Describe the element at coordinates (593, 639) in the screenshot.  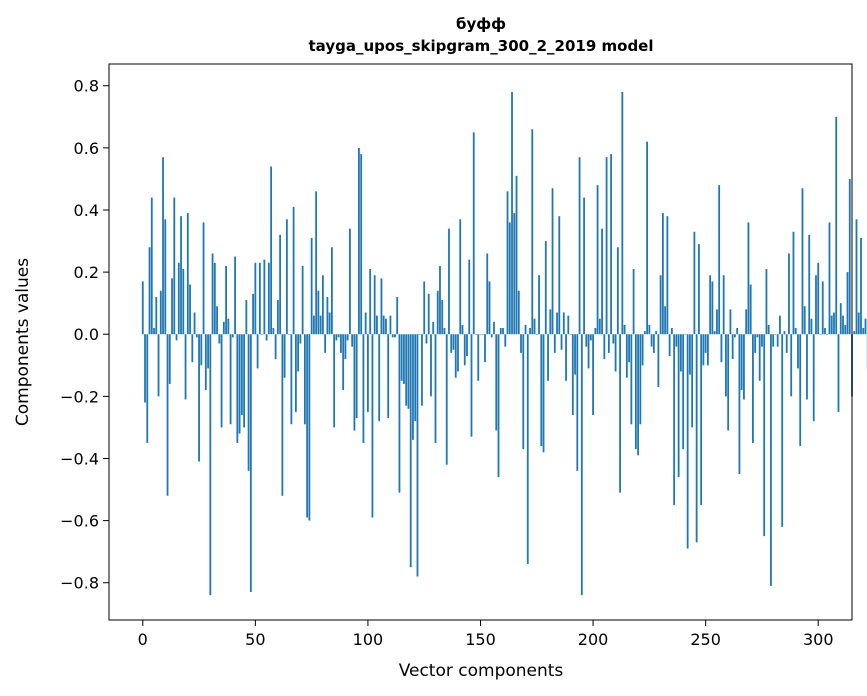
I see `x-tick-label: 200` at that location.